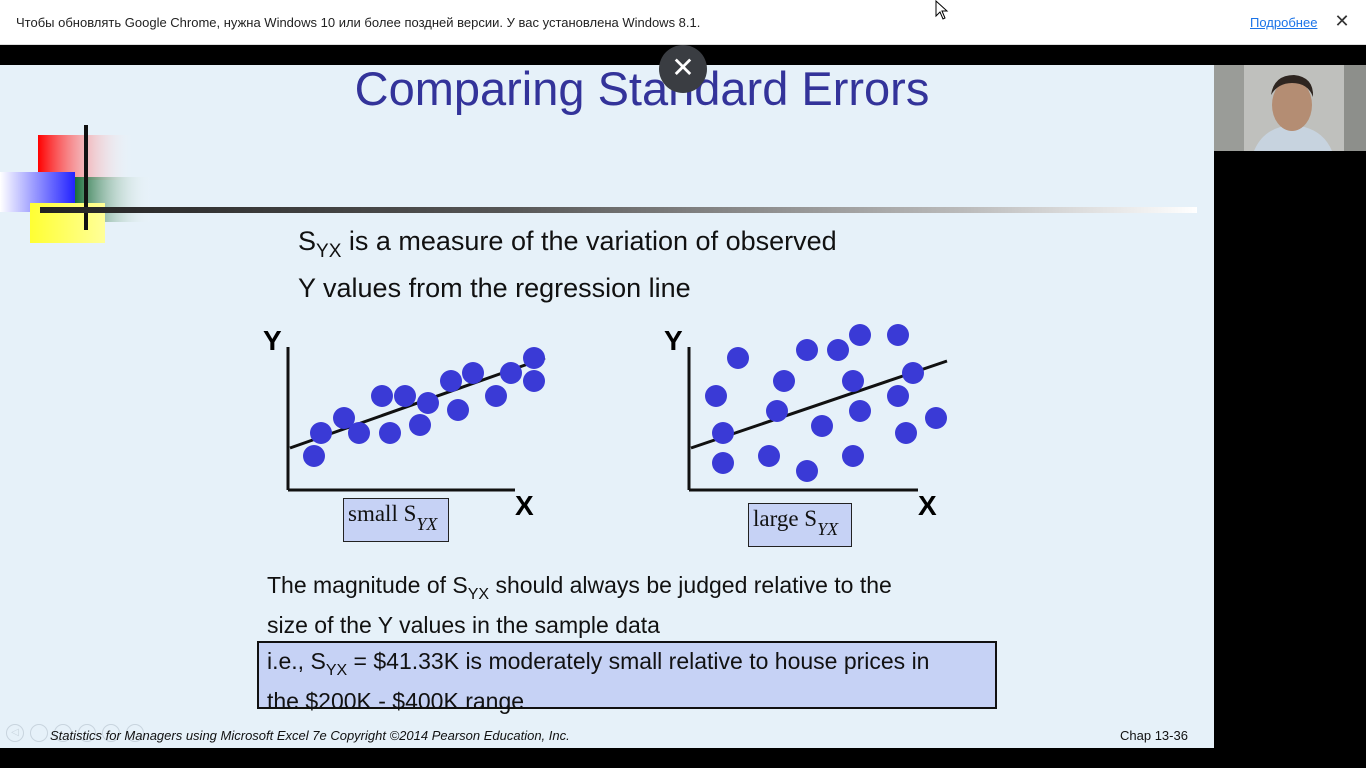 Image resolution: width=1366 pixels, height=768 pixels. What do you see at coordinates (642, 90) in the screenshot?
I see `slide-title: Comparing Standard Errors` at bounding box center [642, 90].